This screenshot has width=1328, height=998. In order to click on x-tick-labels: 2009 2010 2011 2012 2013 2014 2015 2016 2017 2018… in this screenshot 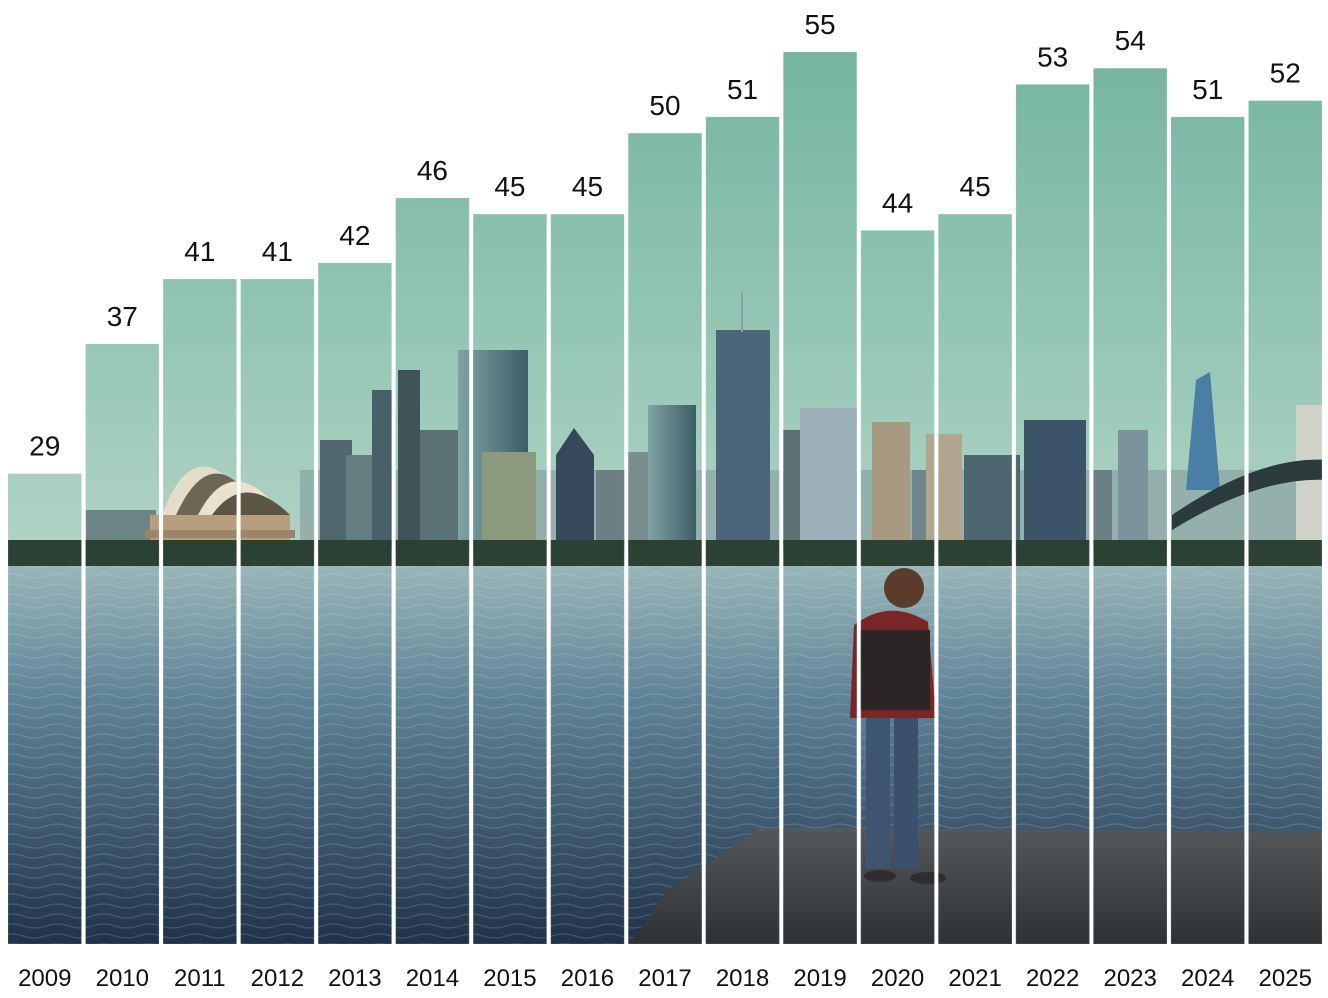, I will do `click(665, 978)`.